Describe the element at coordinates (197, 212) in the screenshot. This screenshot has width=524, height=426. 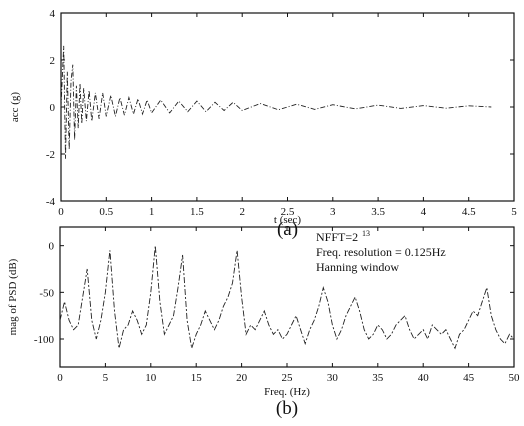
I see `x-tick-label: 1.5` at that location.